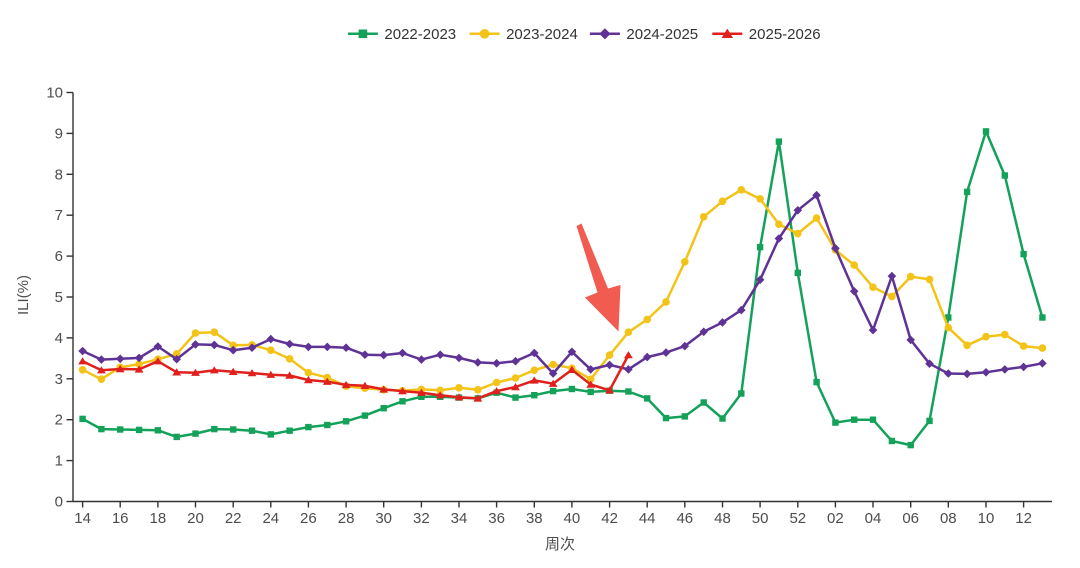 The height and width of the screenshot is (568, 1080). I want to click on svg-text: 24, so click(270, 518).